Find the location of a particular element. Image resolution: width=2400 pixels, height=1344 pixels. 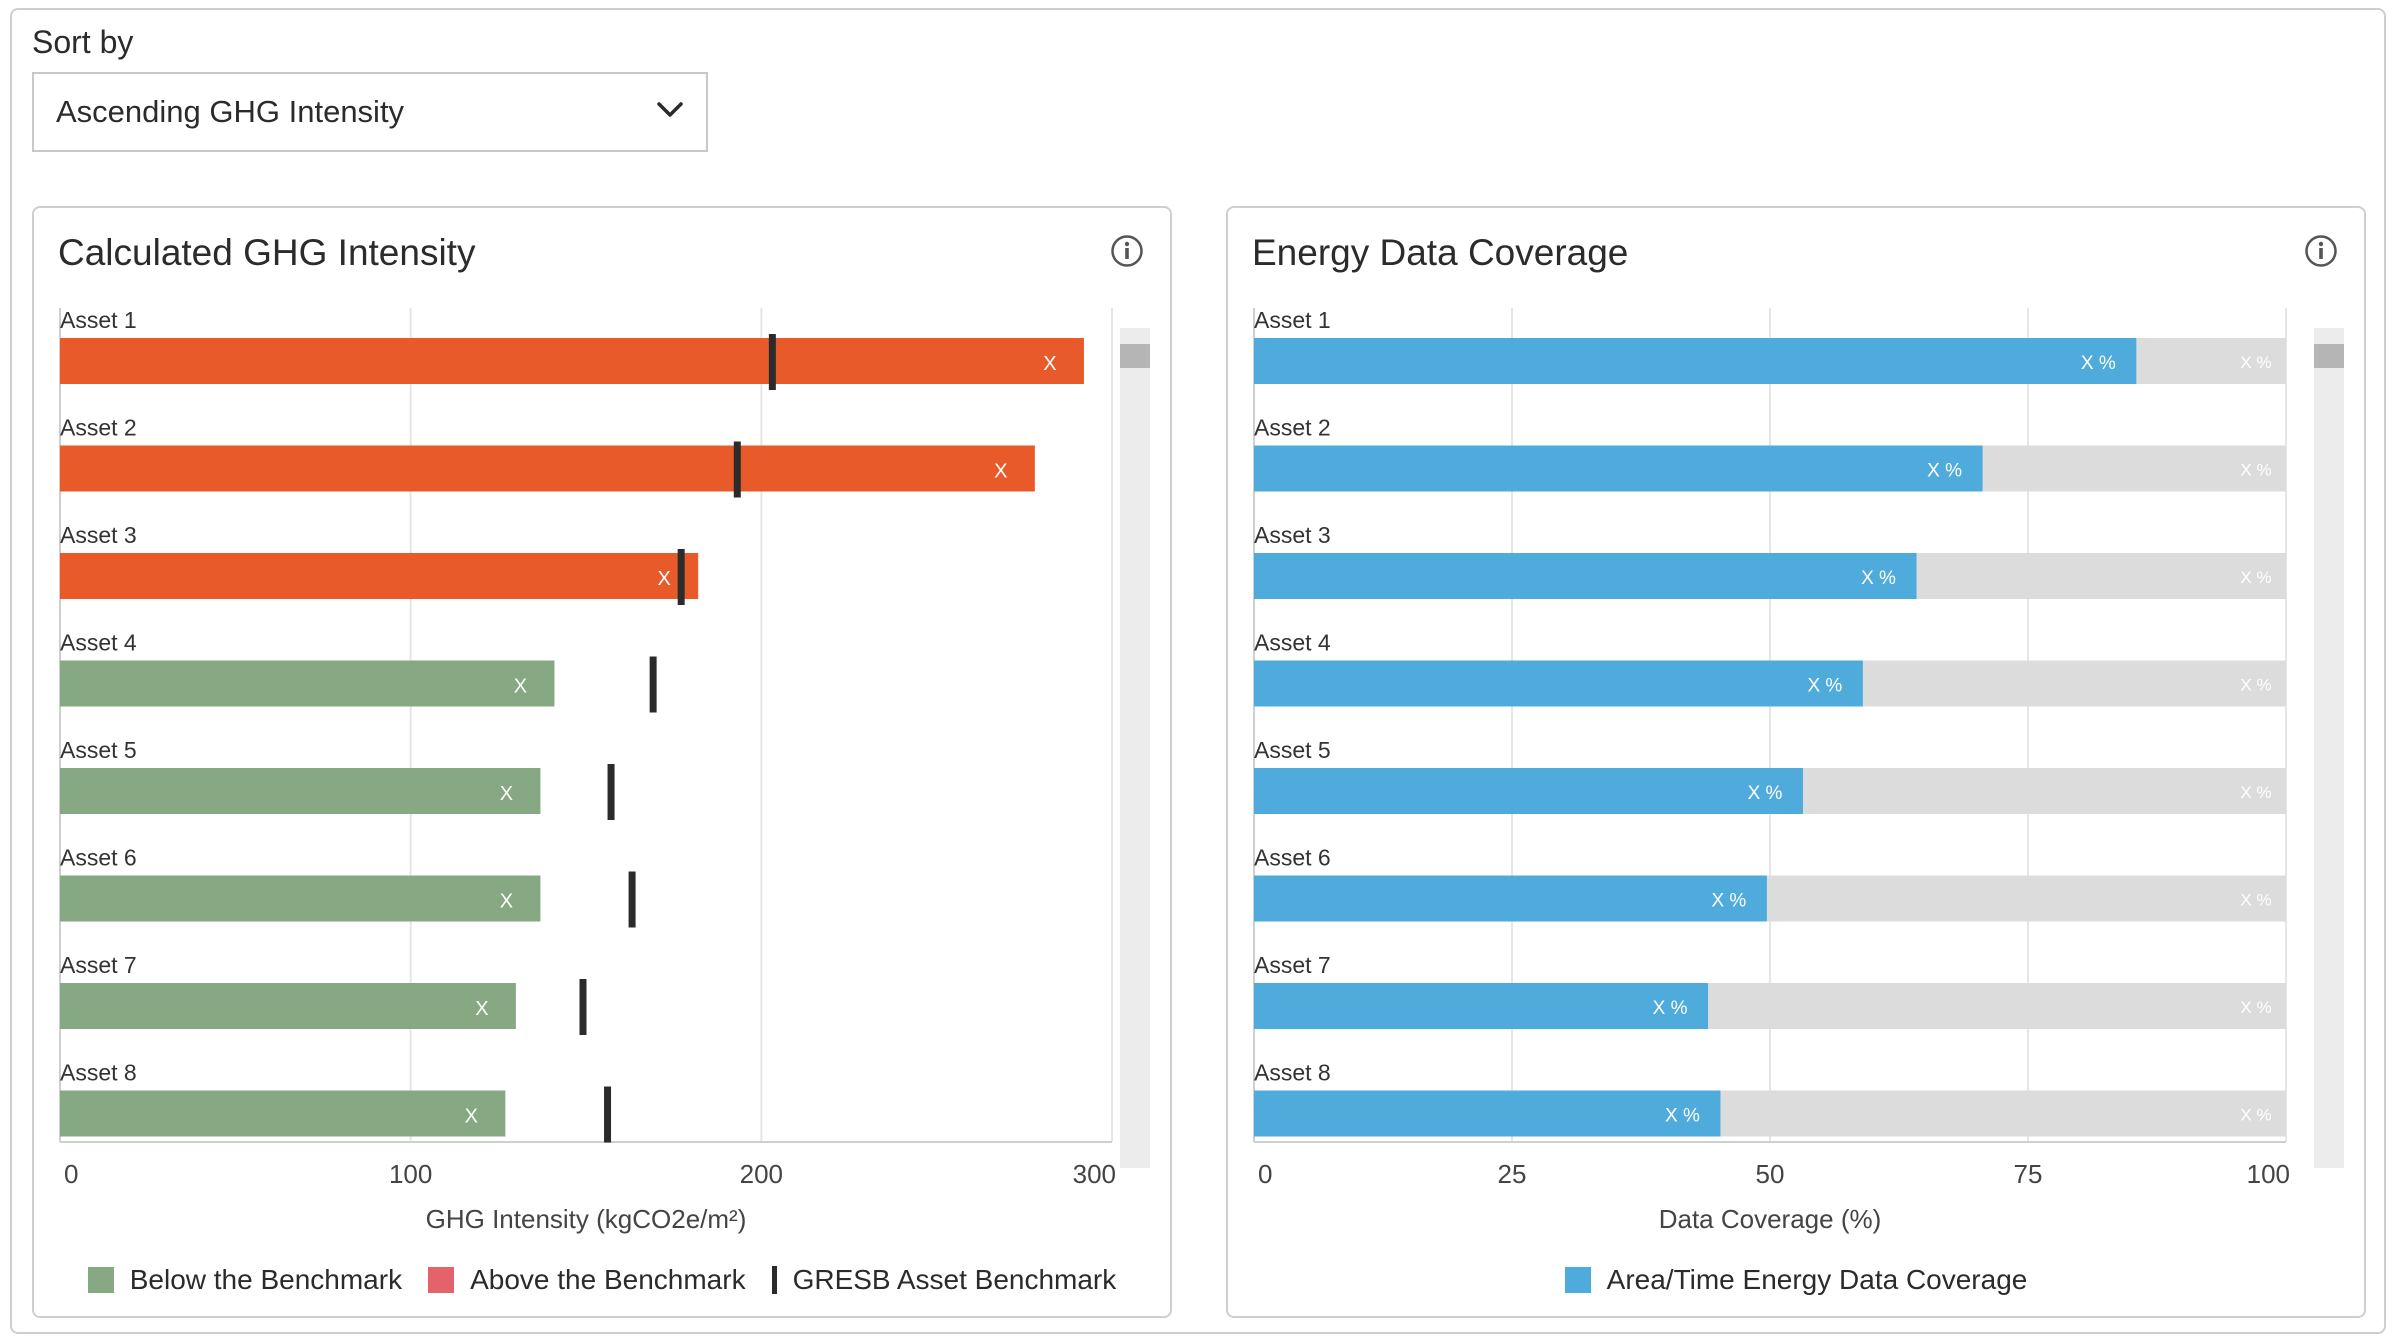

legend-item-below: Below the Benchmark is located at coordinates (245, 1280).